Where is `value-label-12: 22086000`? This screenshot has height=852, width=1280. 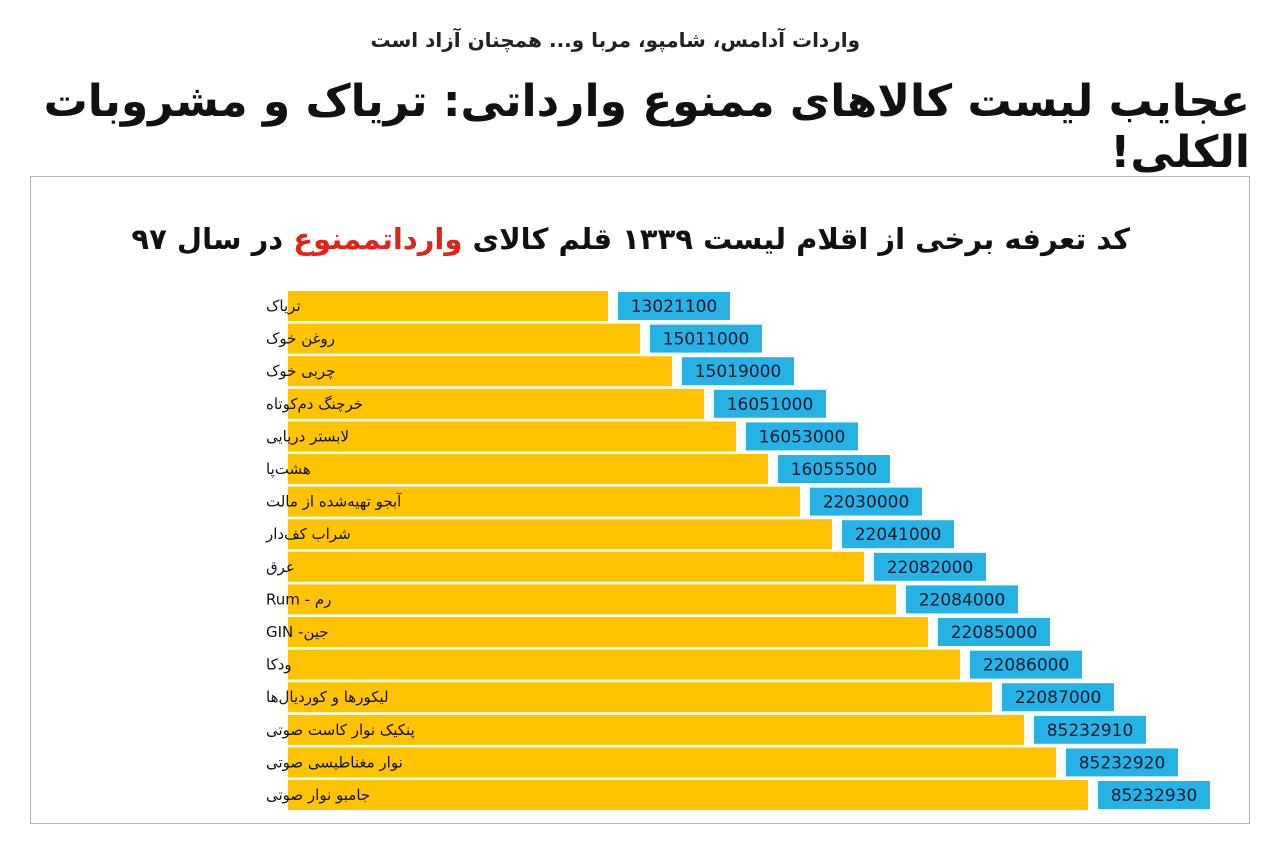
value-label-12: 22086000 is located at coordinates (1026, 666).